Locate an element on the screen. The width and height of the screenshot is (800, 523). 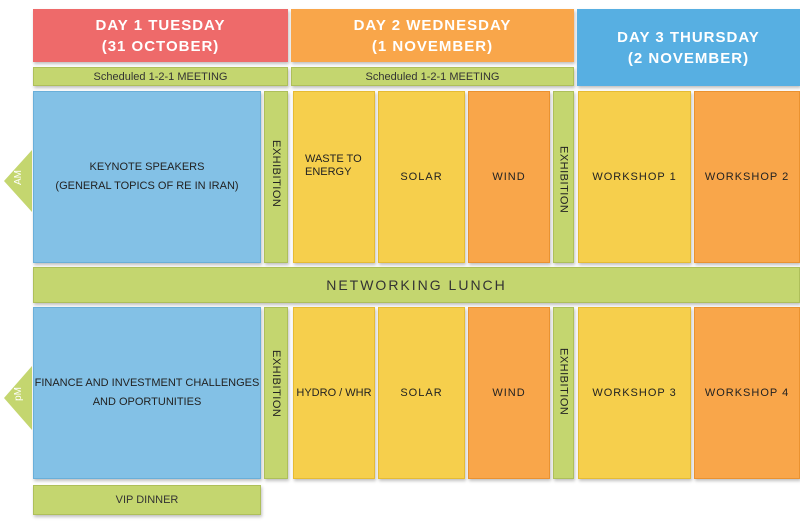
pm-exhibition-2: EXHIBITION is located at coordinates (563, 393).